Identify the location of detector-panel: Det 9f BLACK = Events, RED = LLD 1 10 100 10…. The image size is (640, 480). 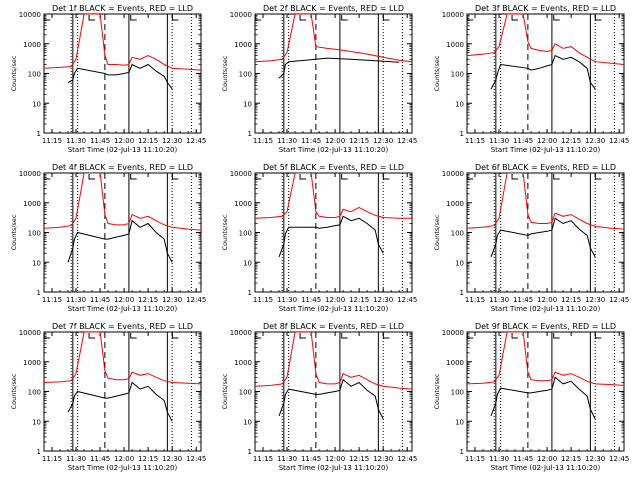
(531, 397).